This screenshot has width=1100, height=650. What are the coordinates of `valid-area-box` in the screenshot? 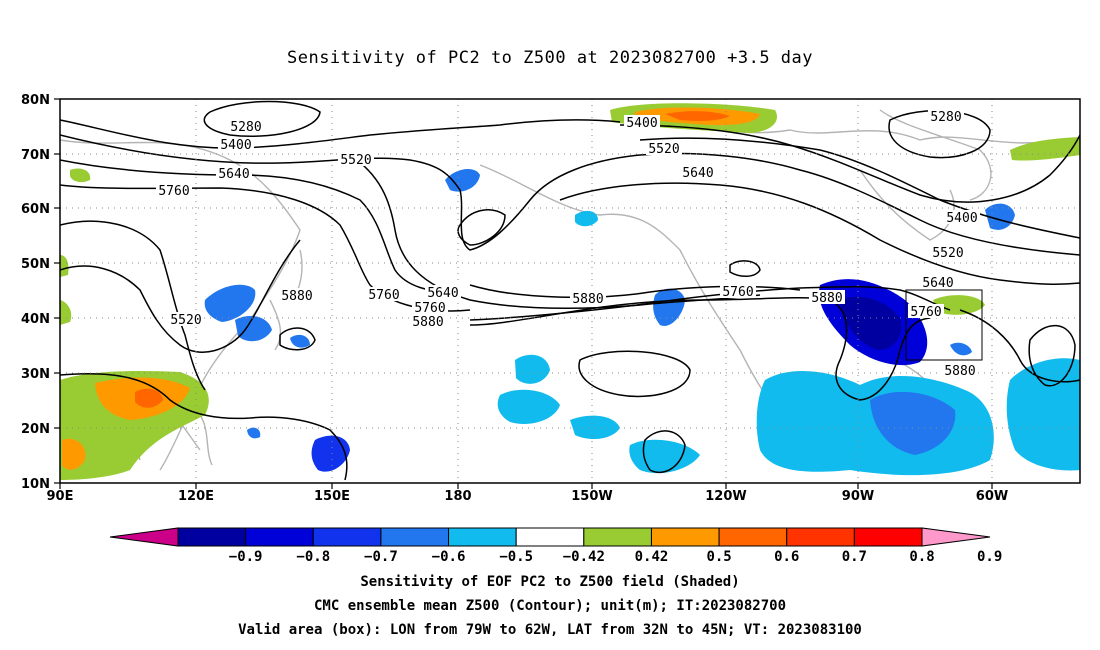 It's located at (944, 325).